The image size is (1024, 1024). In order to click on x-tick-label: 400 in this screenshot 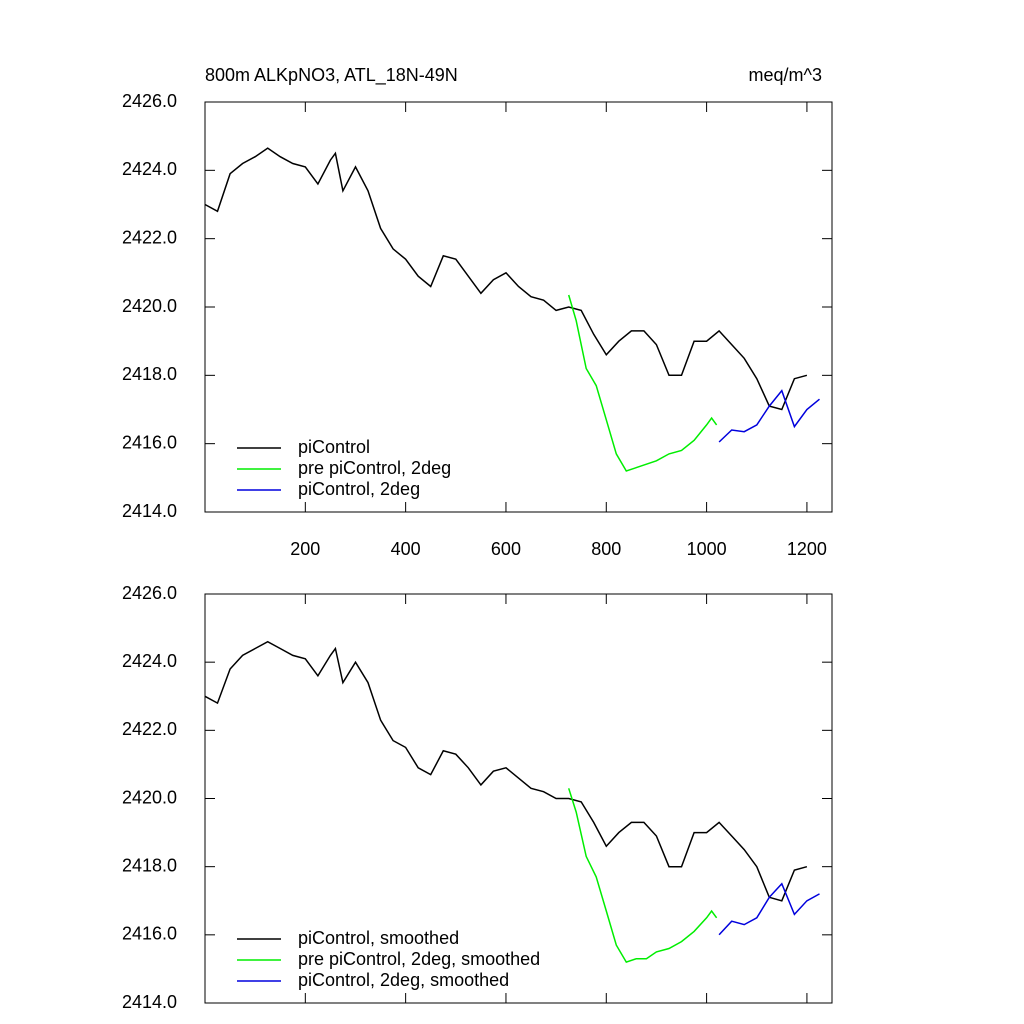, I will do `click(406, 549)`.